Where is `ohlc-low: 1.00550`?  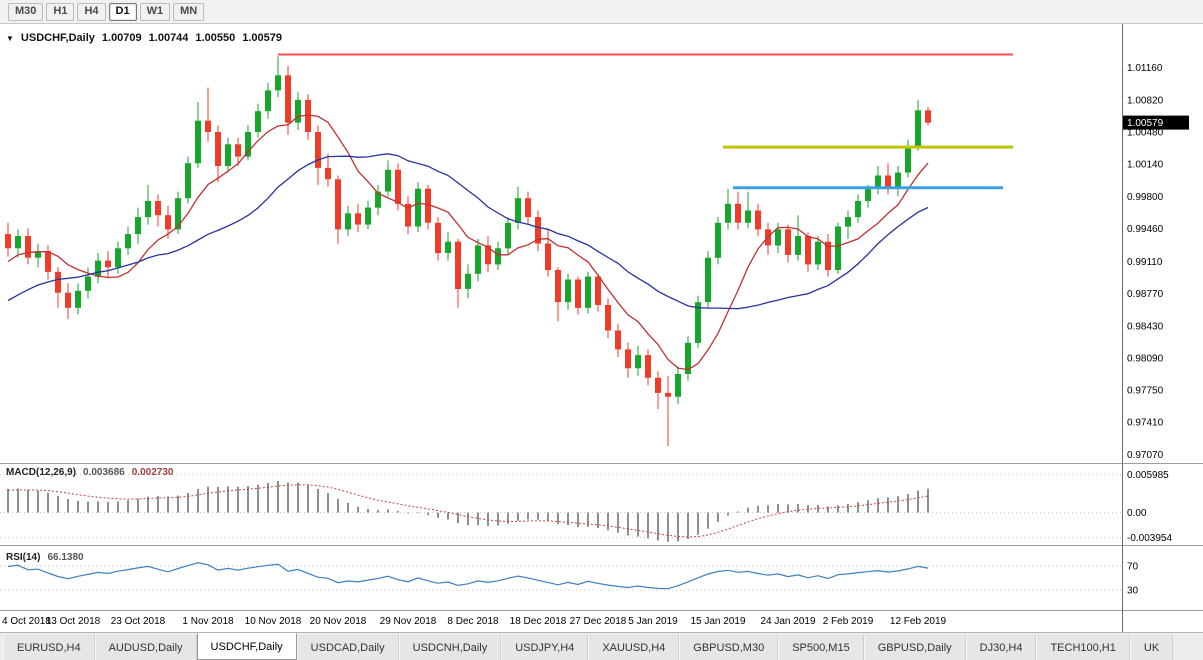
ohlc-low: 1.00550 is located at coordinates (215, 38).